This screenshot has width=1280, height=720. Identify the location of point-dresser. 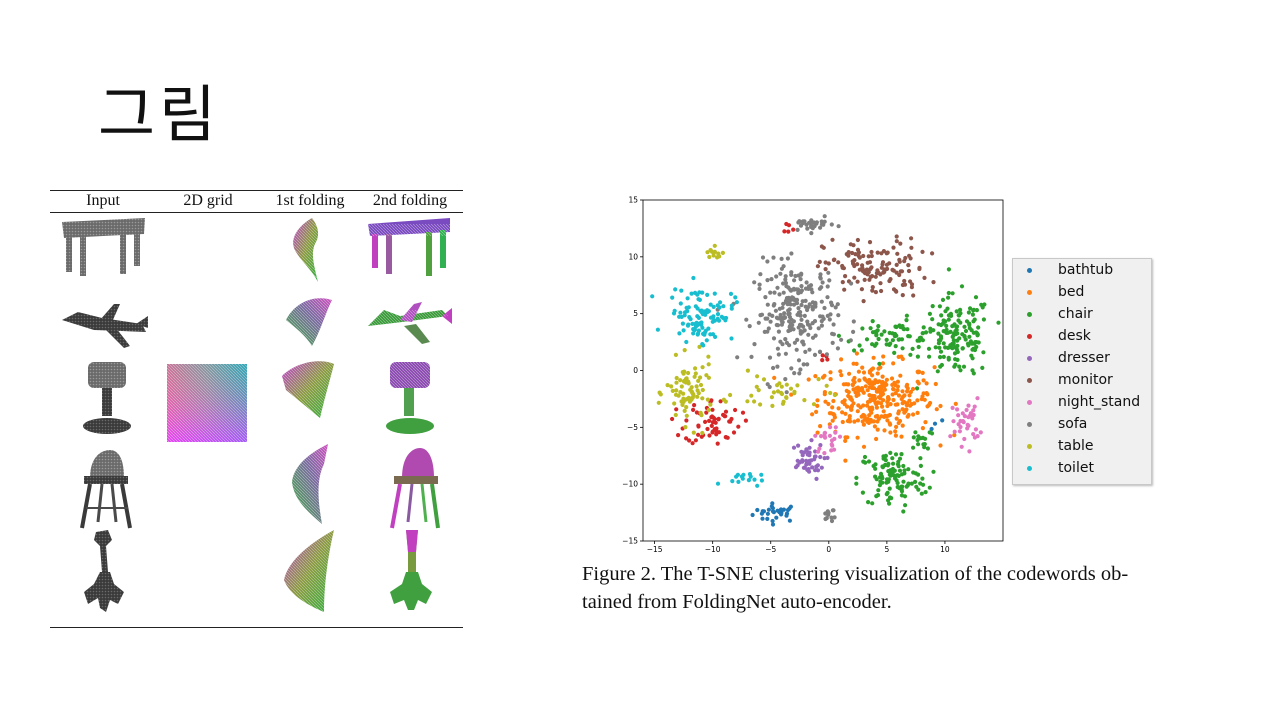
(820, 457).